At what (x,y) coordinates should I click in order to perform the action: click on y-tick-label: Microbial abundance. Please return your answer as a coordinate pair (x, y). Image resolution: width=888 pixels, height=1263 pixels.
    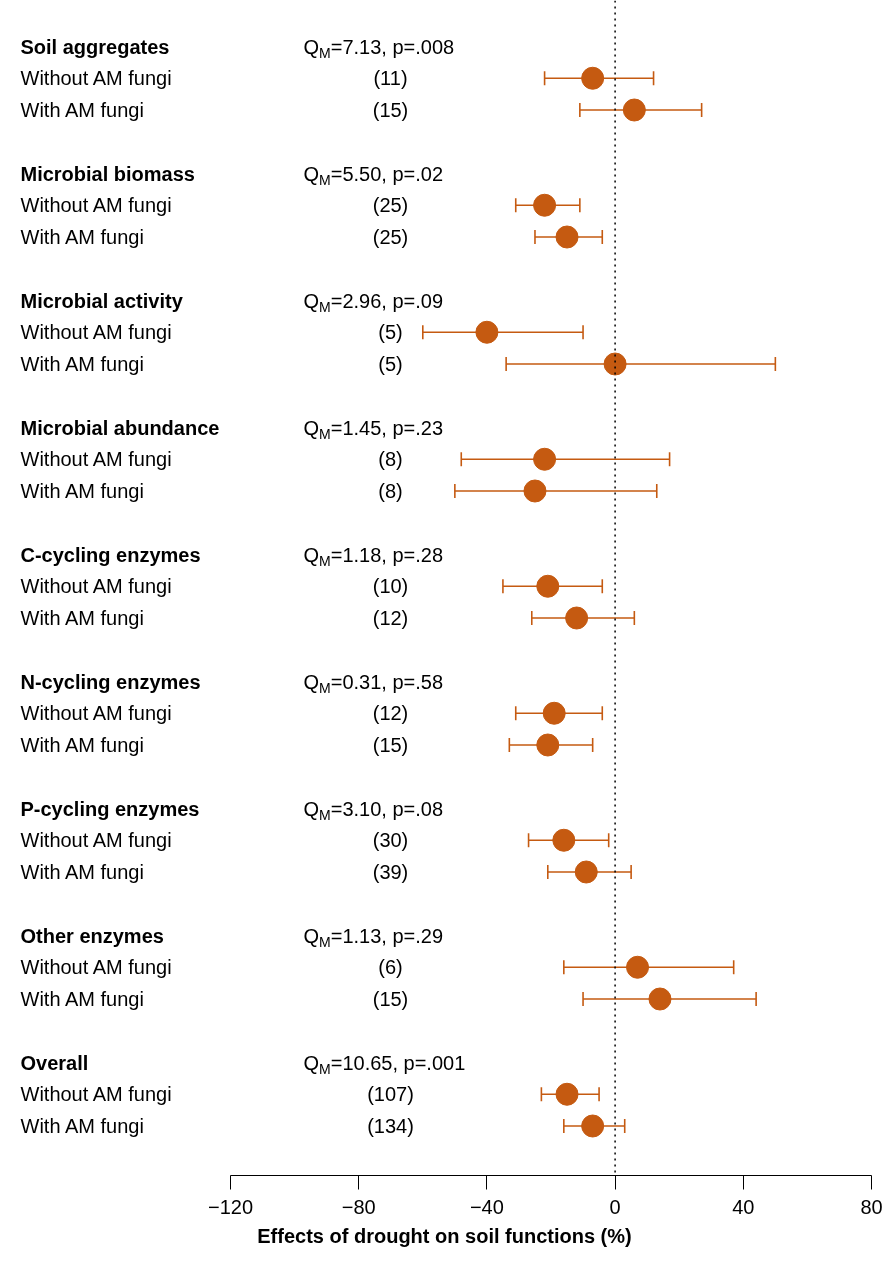
    Looking at the image, I should click on (120, 427).